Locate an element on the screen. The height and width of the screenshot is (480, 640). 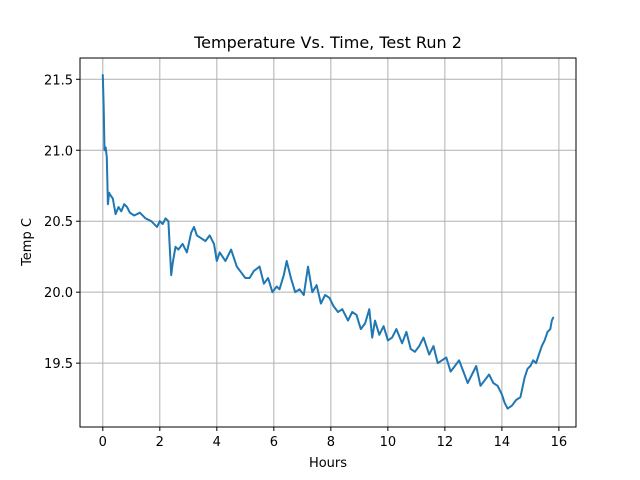
y-axis-ticks: 19.5 20.0 20.5 21.0 21.5 is located at coordinates (62, 222).